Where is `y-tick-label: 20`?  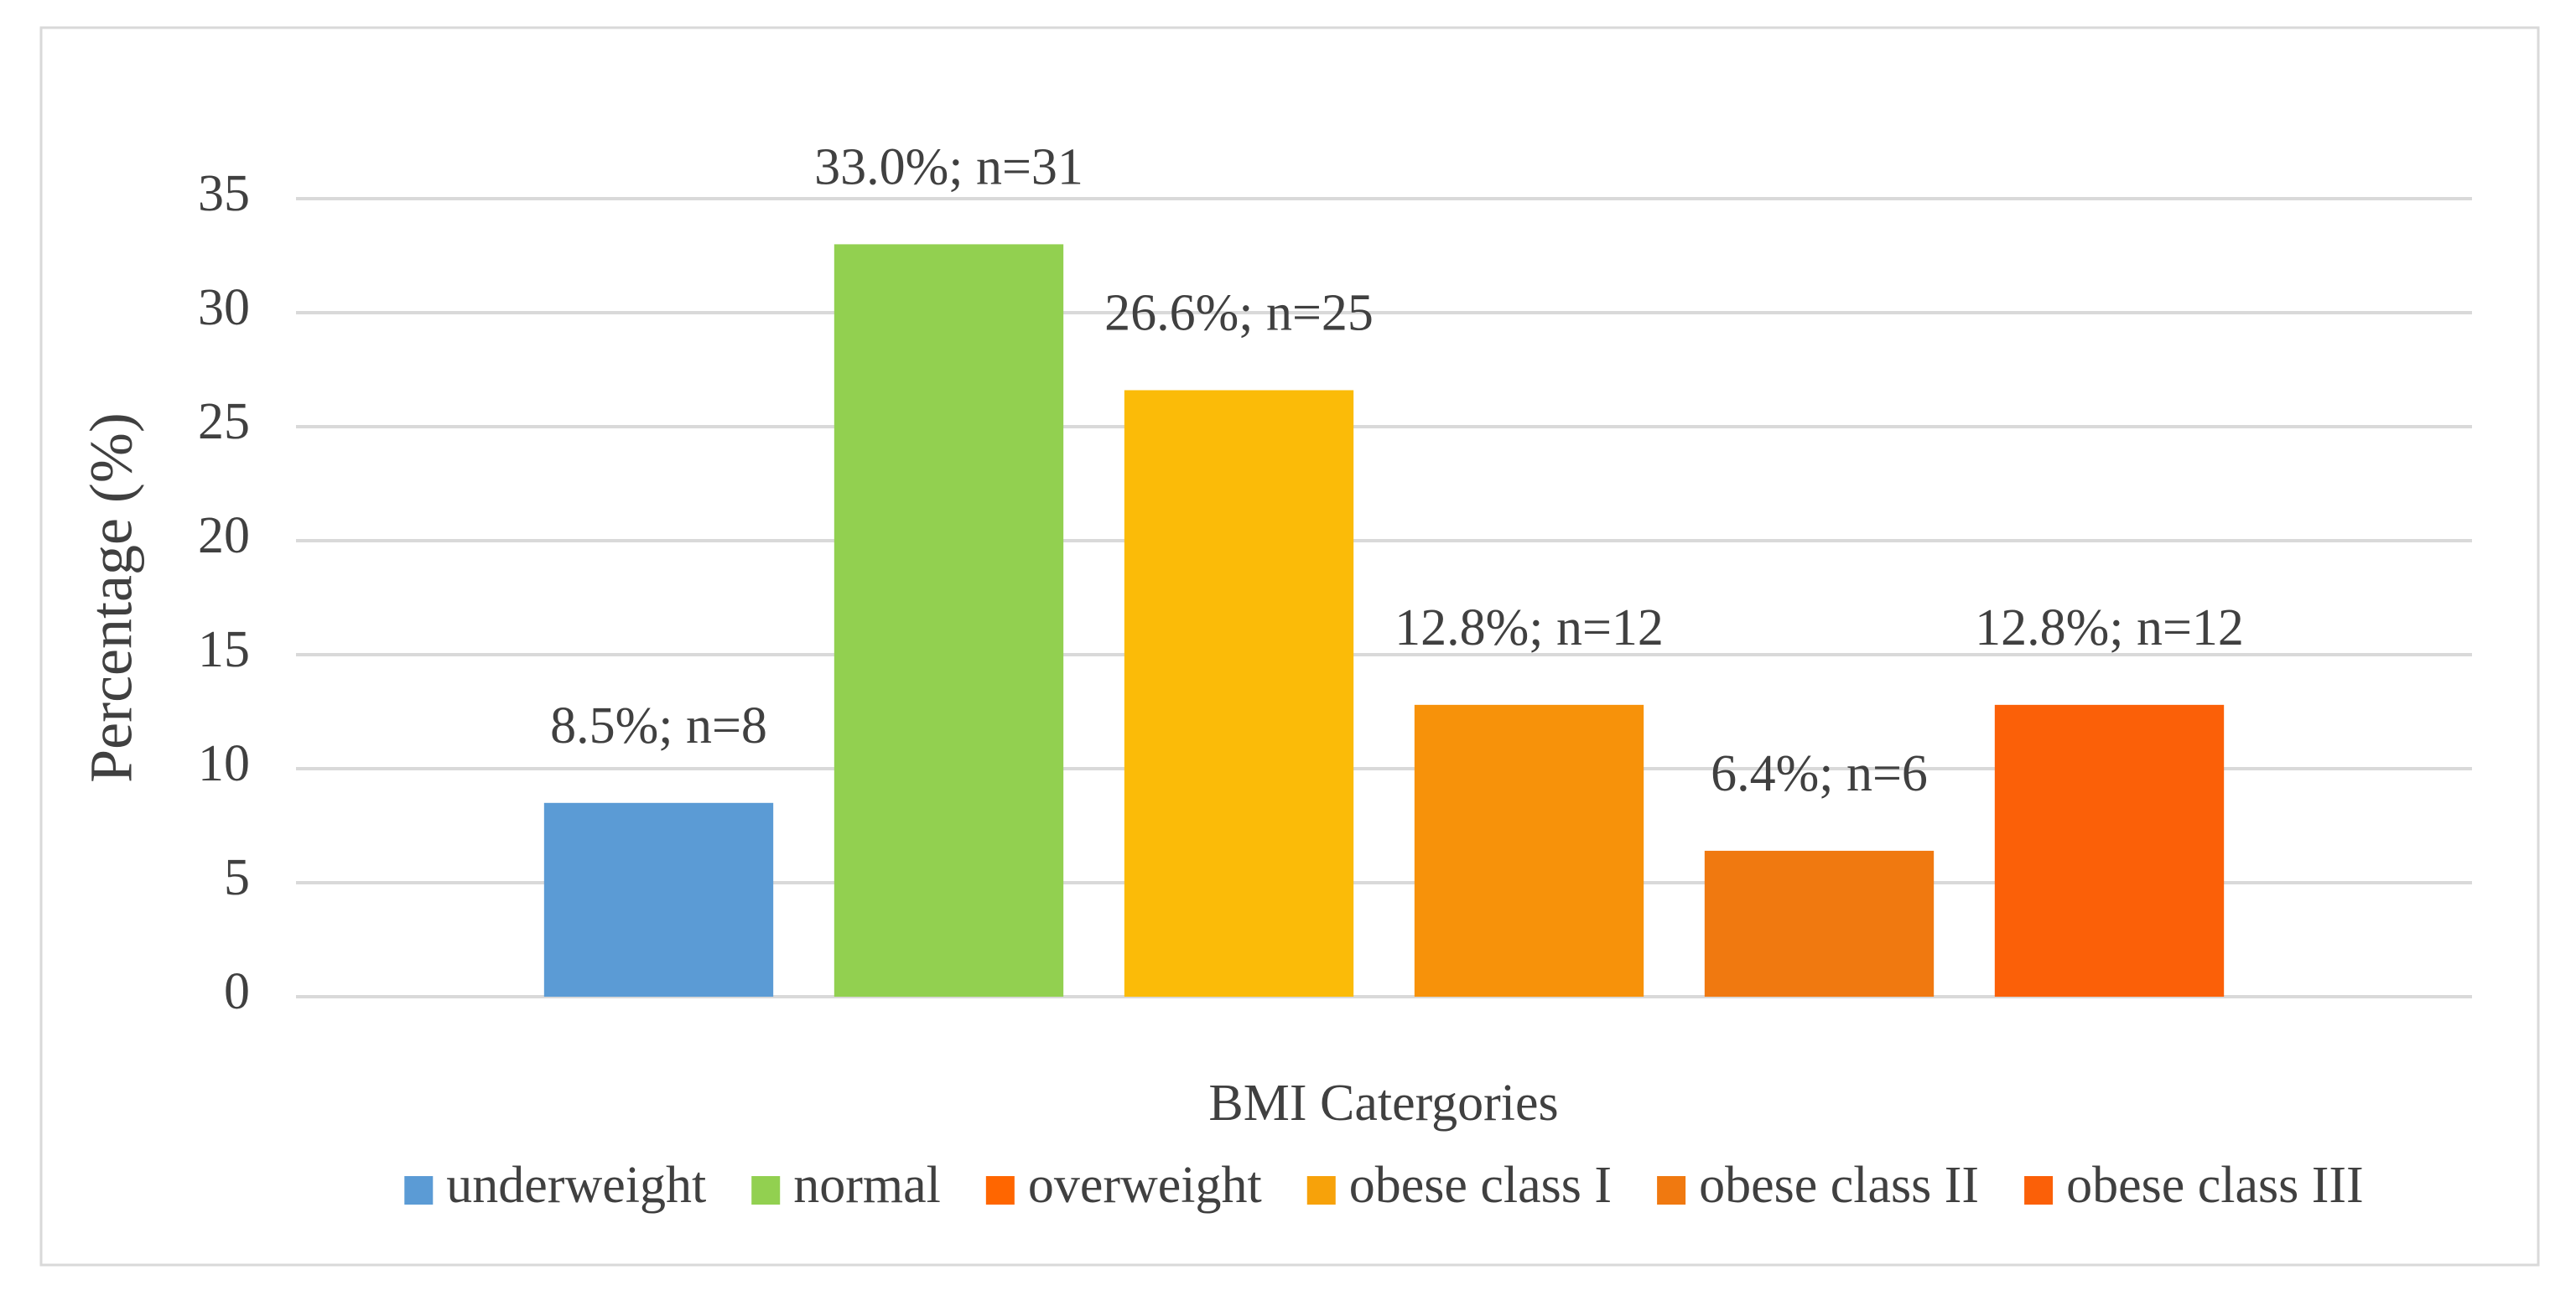 y-tick-label: 20 is located at coordinates (224, 536).